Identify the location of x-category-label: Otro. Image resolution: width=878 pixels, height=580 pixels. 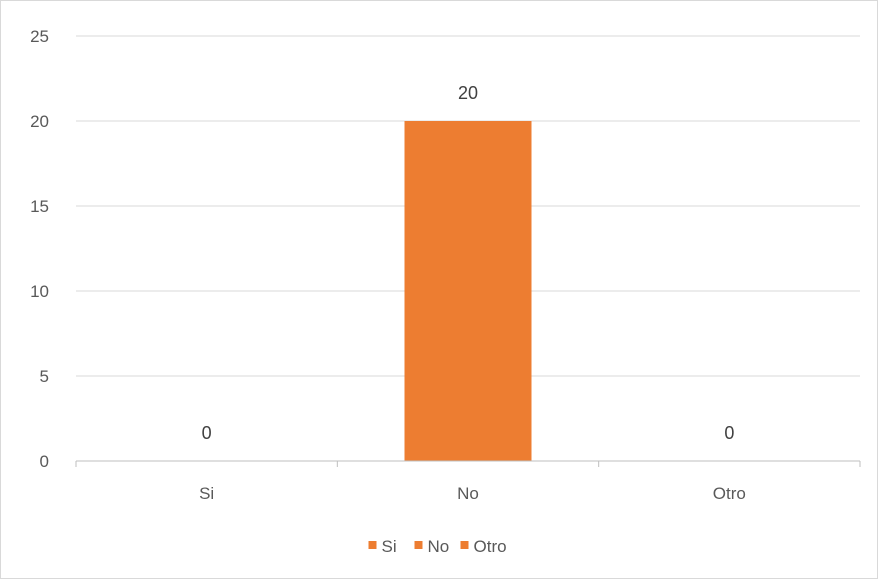
(729, 493).